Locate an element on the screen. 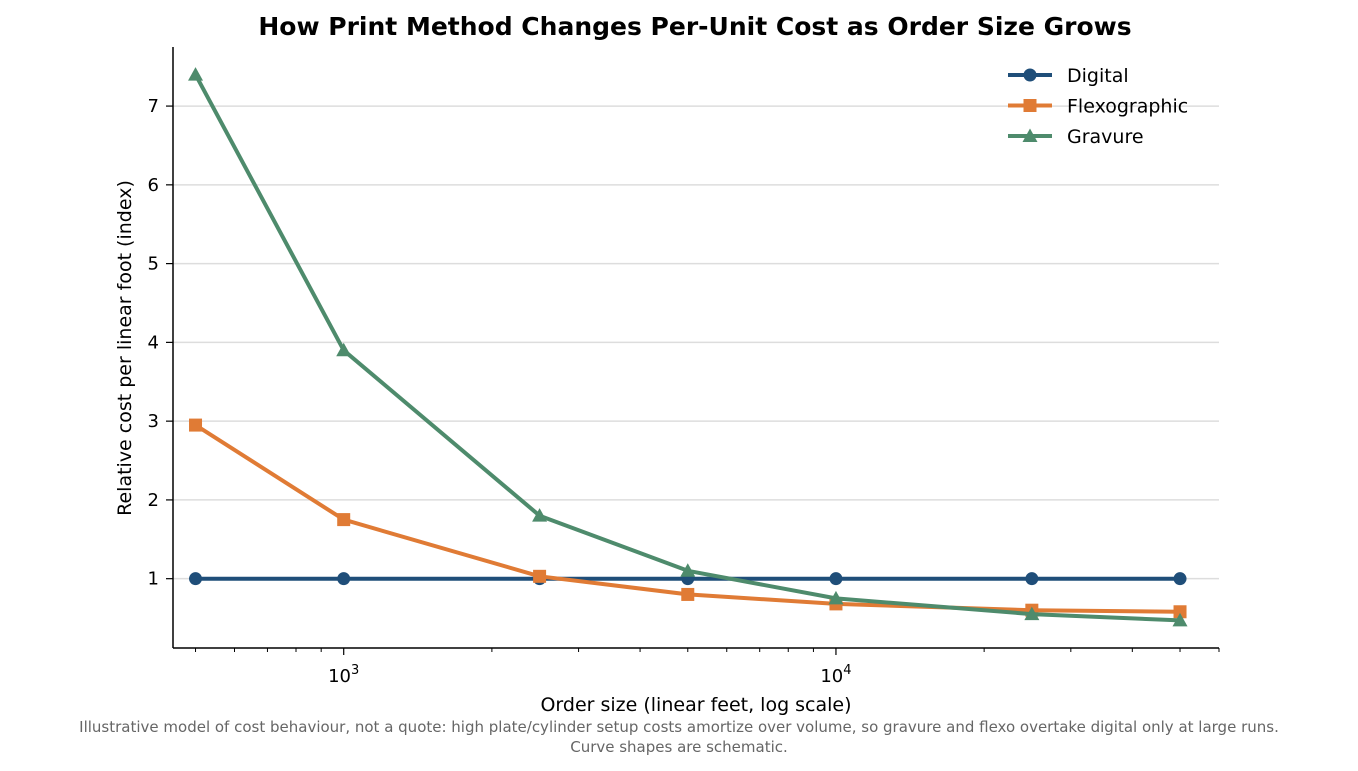 Image resolution: width=1358 pixels, height=771 pixels. y-tick-label-6: 6 is located at coordinates (153, 185).